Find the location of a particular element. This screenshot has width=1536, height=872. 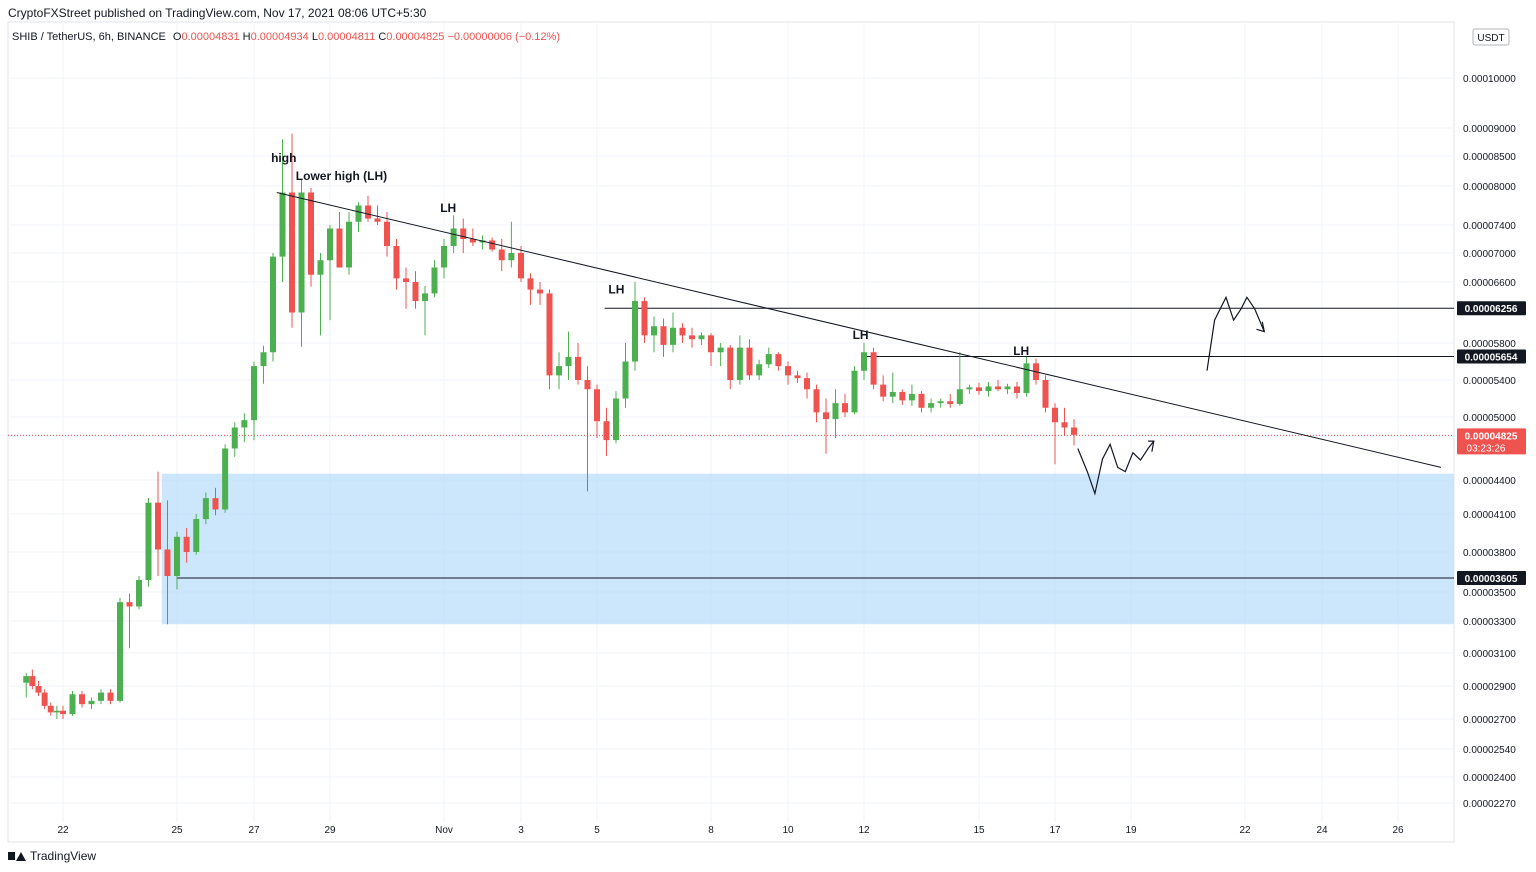

currency-badge: USDT is located at coordinates (1491, 37).